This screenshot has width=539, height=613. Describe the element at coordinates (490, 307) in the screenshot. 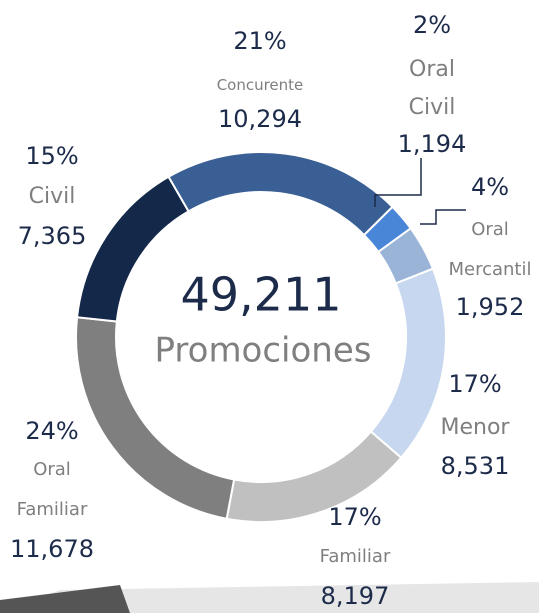

I see `value-label: 1,952` at that location.